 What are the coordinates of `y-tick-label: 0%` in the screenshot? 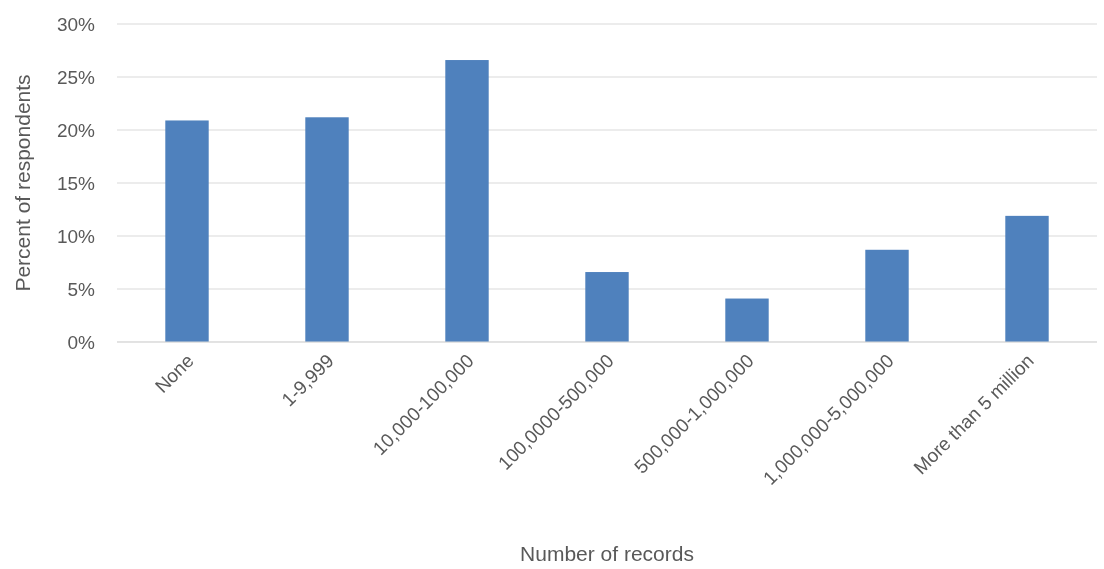 It's located at (81, 342).